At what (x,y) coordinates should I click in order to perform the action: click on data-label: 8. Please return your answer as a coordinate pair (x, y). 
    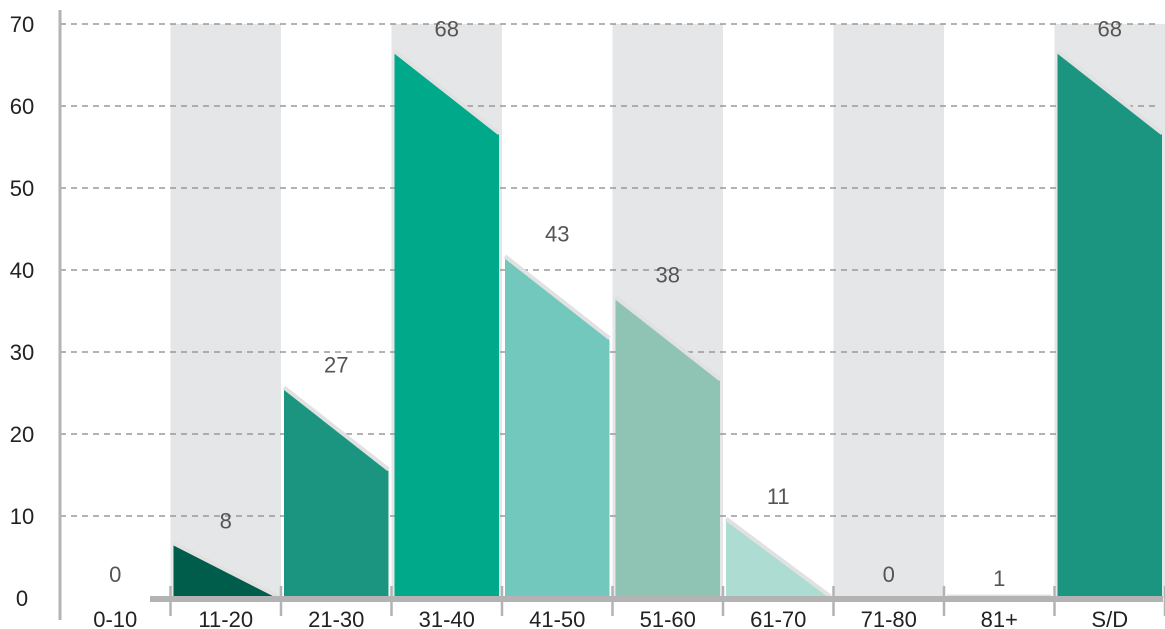
    Looking at the image, I should click on (226, 520).